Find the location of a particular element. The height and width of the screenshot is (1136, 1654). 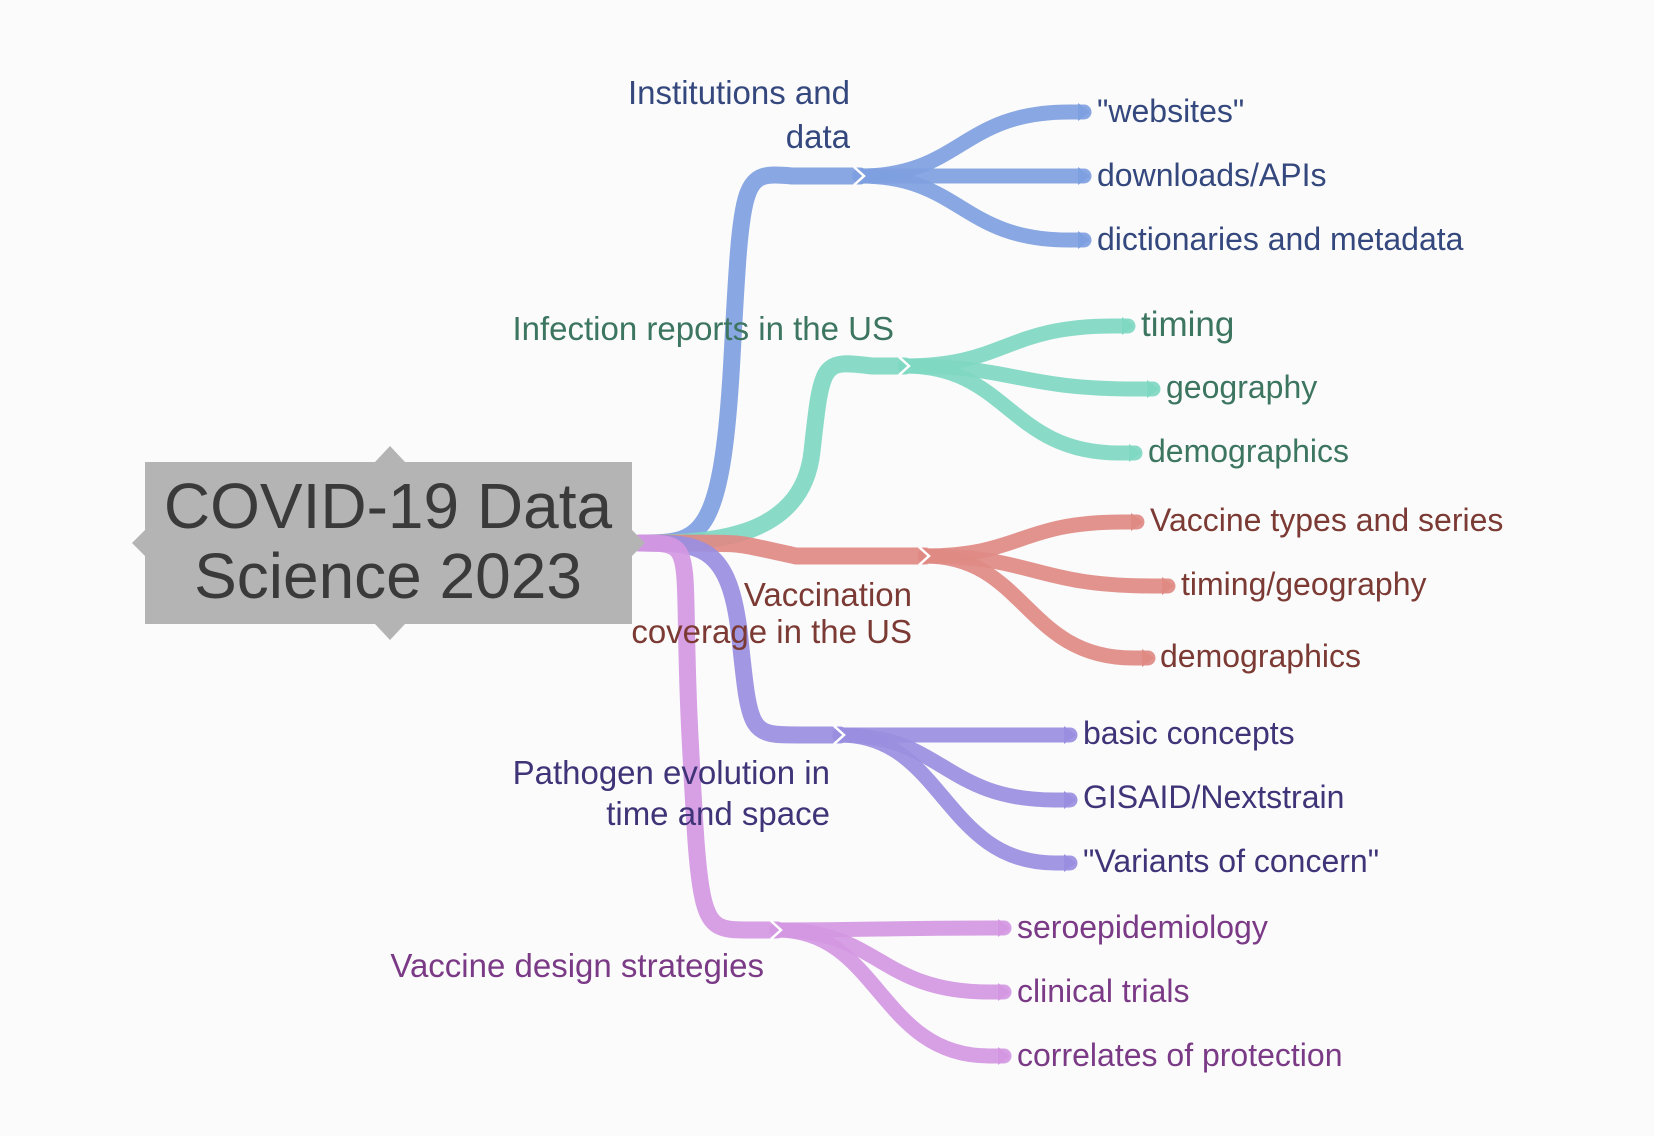

branch-infection-reports: Infection reports in the US is located at coordinates (703, 328).